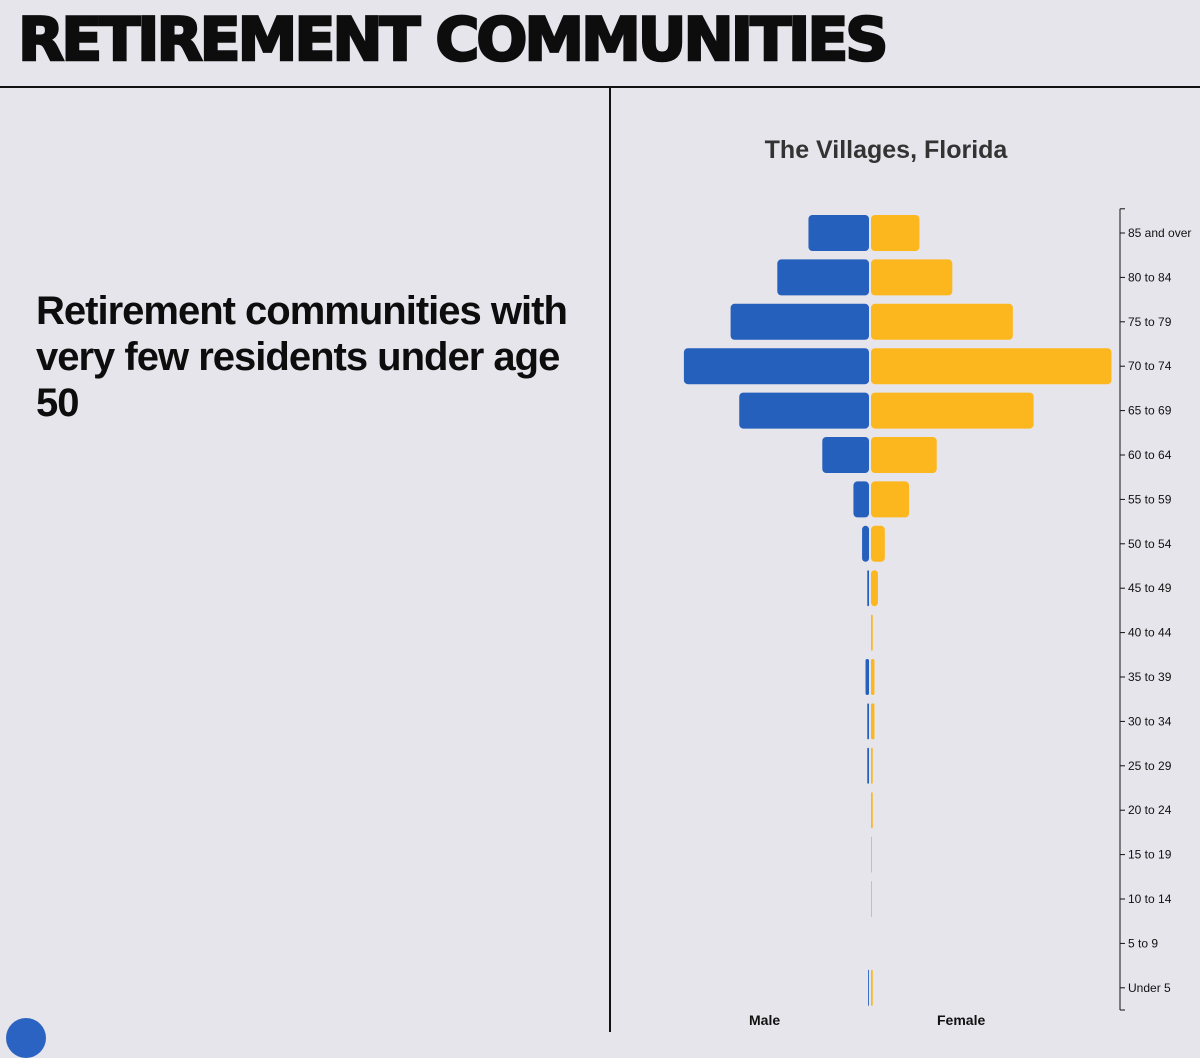  I want to click on bar-female-85-and-over, so click(895, 233).